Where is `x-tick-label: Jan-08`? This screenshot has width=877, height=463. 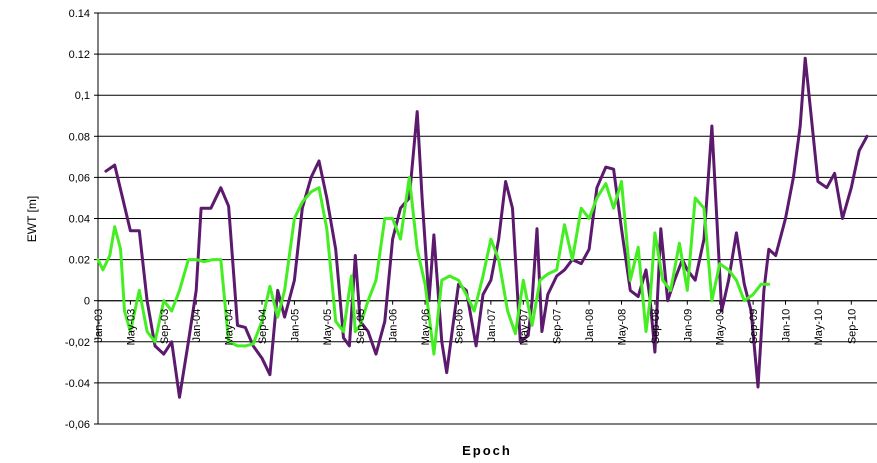
x-tick-label: Jan-08 is located at coordinates (590, 326).